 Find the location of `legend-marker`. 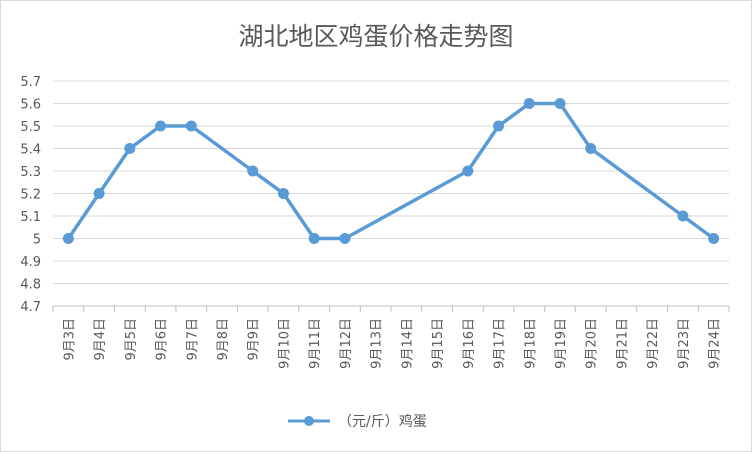

legend-marker is located at coordinates (309, 421).